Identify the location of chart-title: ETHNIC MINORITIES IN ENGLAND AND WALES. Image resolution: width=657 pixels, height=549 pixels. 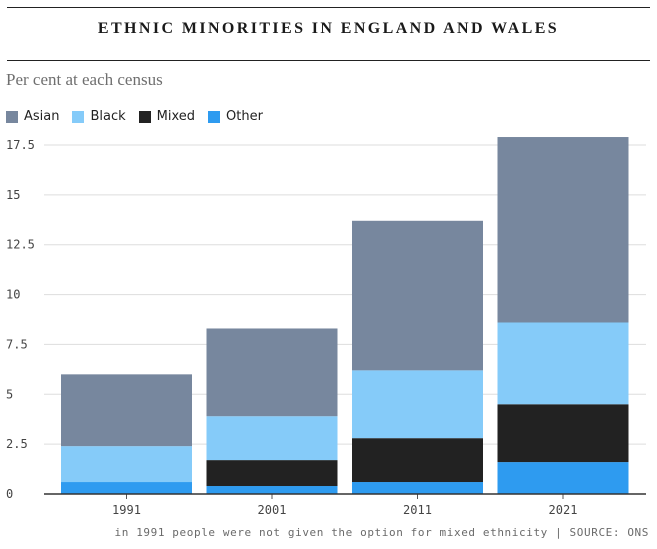
(328, 28).